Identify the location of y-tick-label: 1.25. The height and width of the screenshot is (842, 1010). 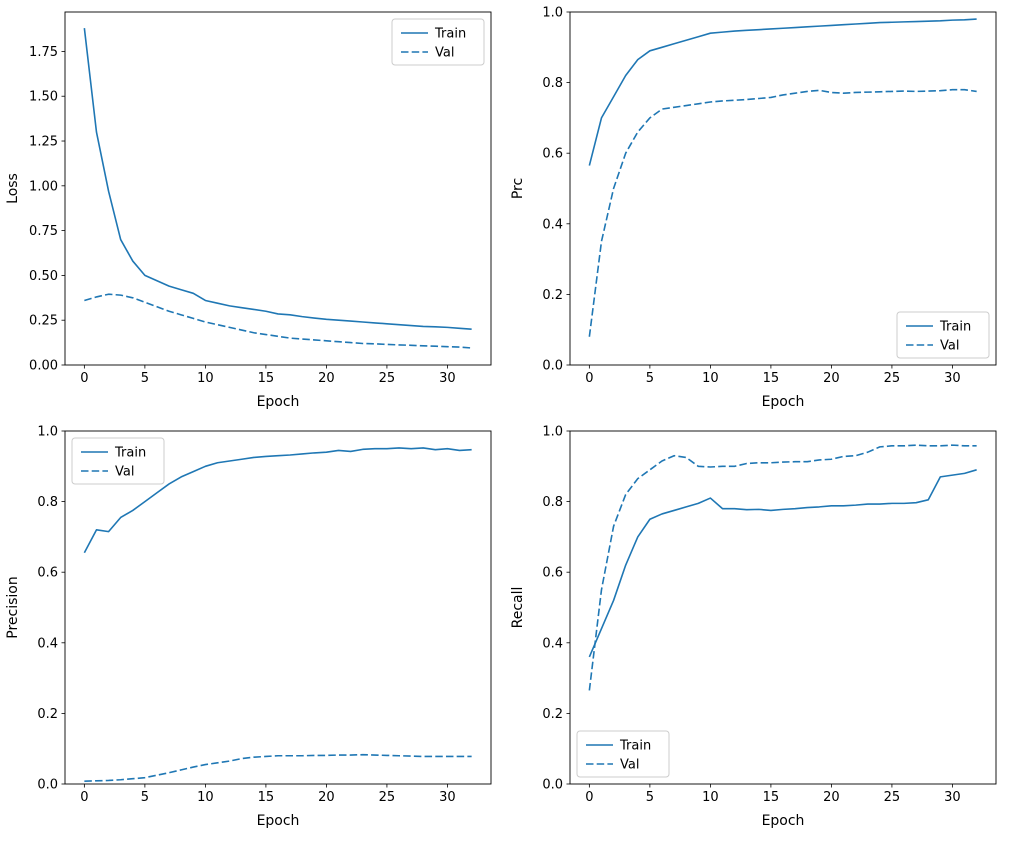
(43, 142).